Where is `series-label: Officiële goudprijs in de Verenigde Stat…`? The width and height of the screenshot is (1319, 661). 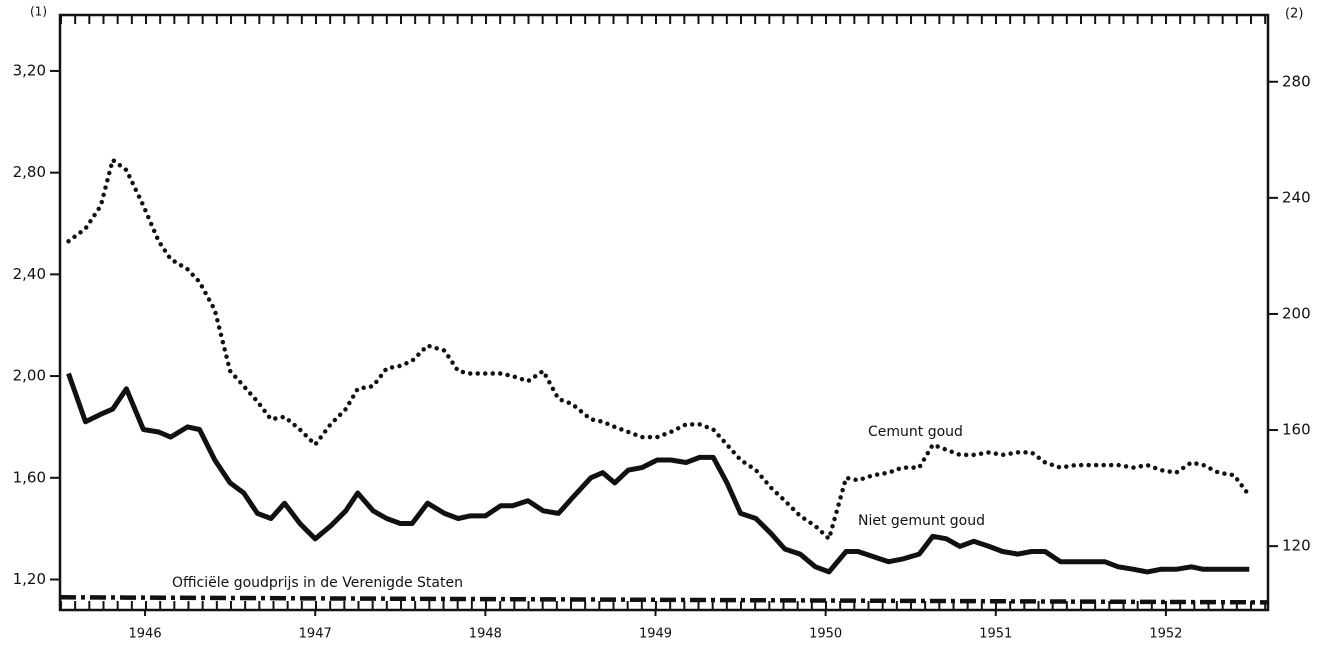
series-label: Officiële goudprijs in de Verenigde Stat… is located at coordinates (317, 583).